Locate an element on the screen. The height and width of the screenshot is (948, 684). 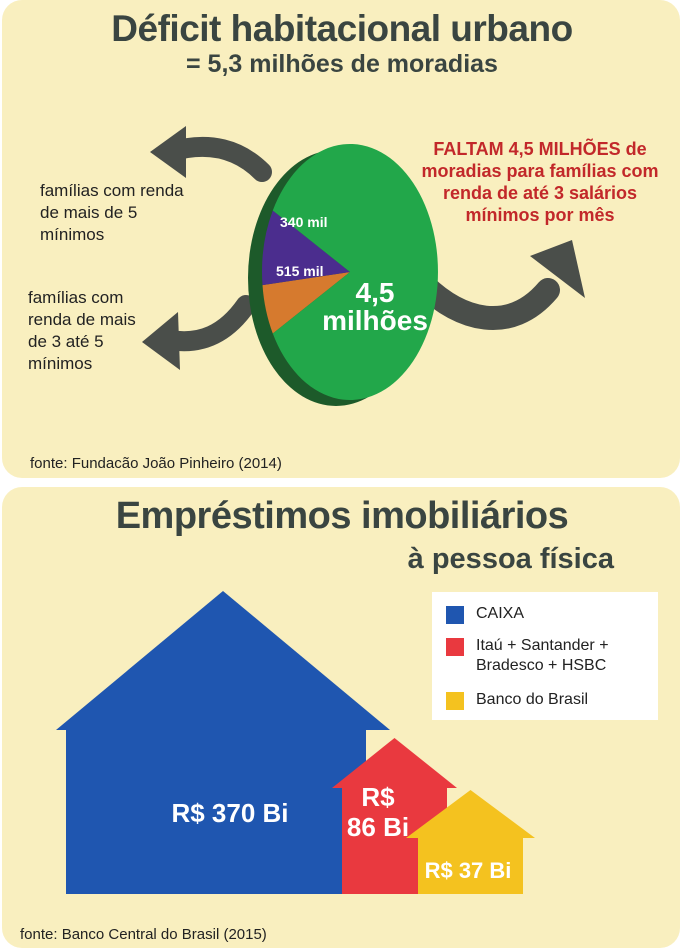
legend-label-private-line1: Itaú + Santander + is located at coordinates (542, 645).